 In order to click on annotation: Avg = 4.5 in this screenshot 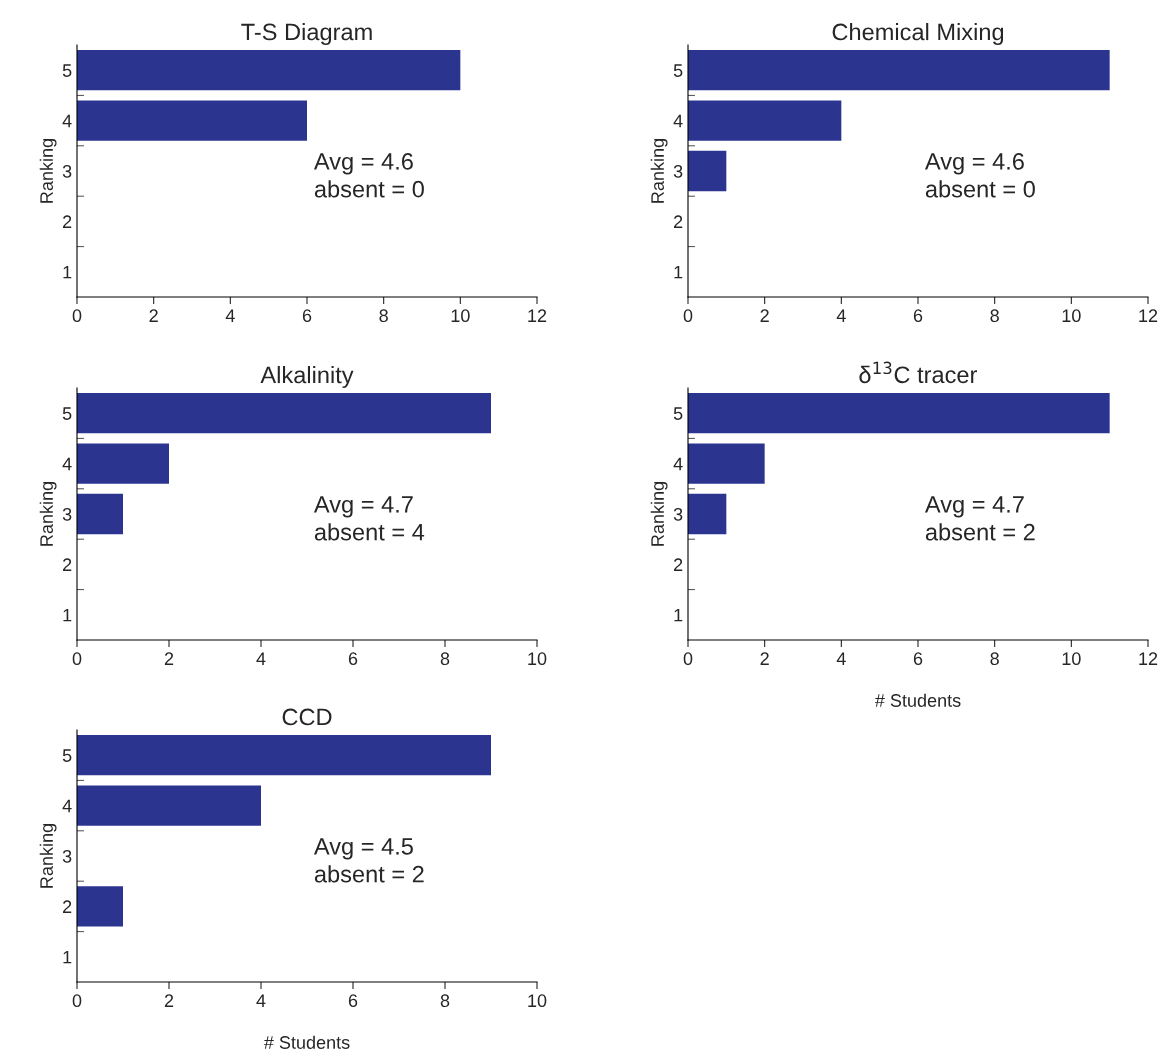, I will do `click(363, 849)`.